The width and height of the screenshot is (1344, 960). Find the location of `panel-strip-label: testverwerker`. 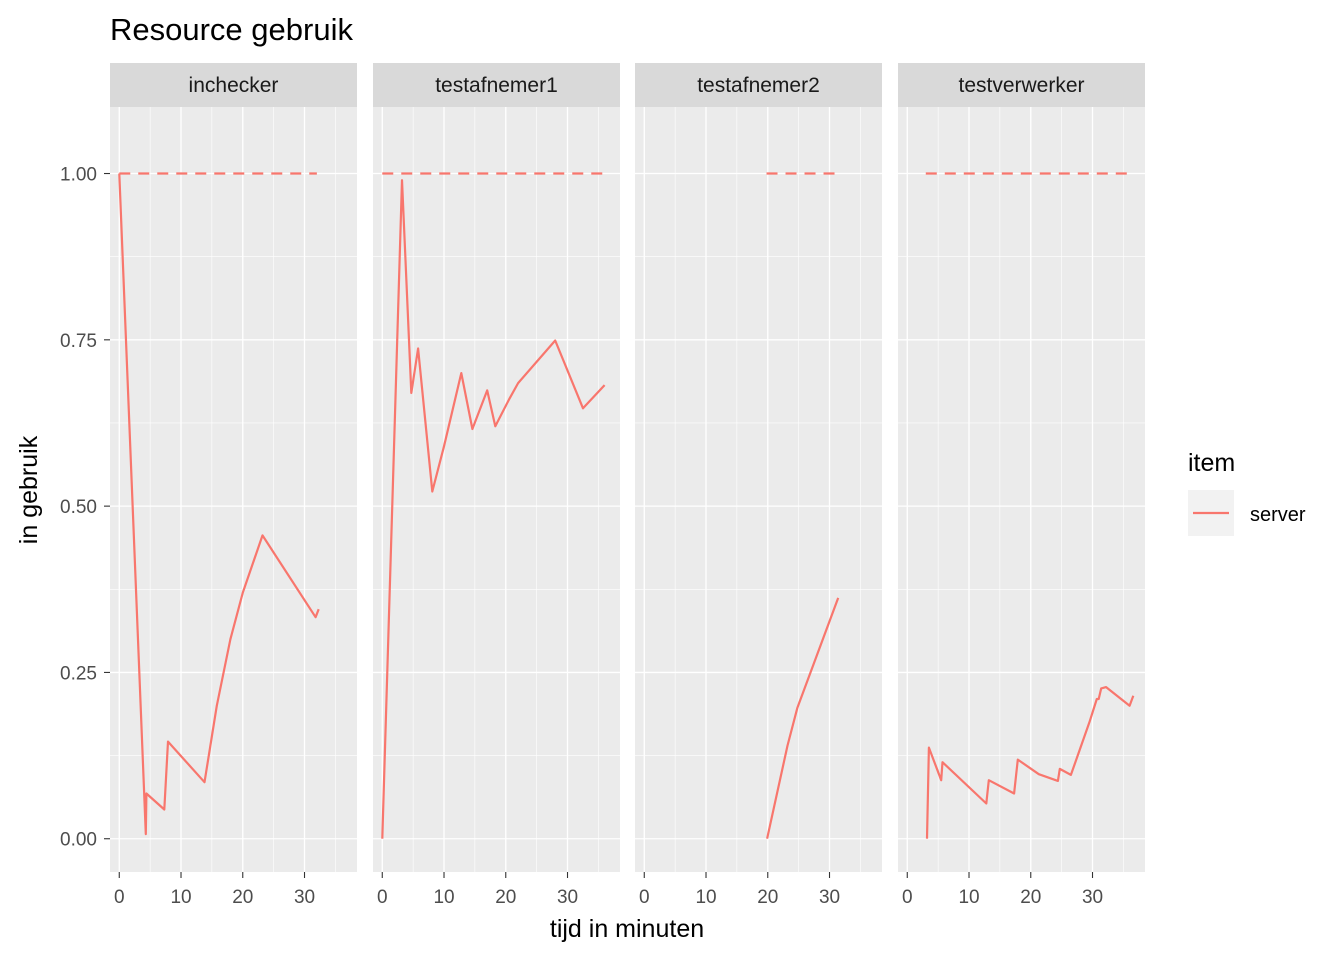

panel-strip-label: testverwerker is located at coordinates (1021, 85).